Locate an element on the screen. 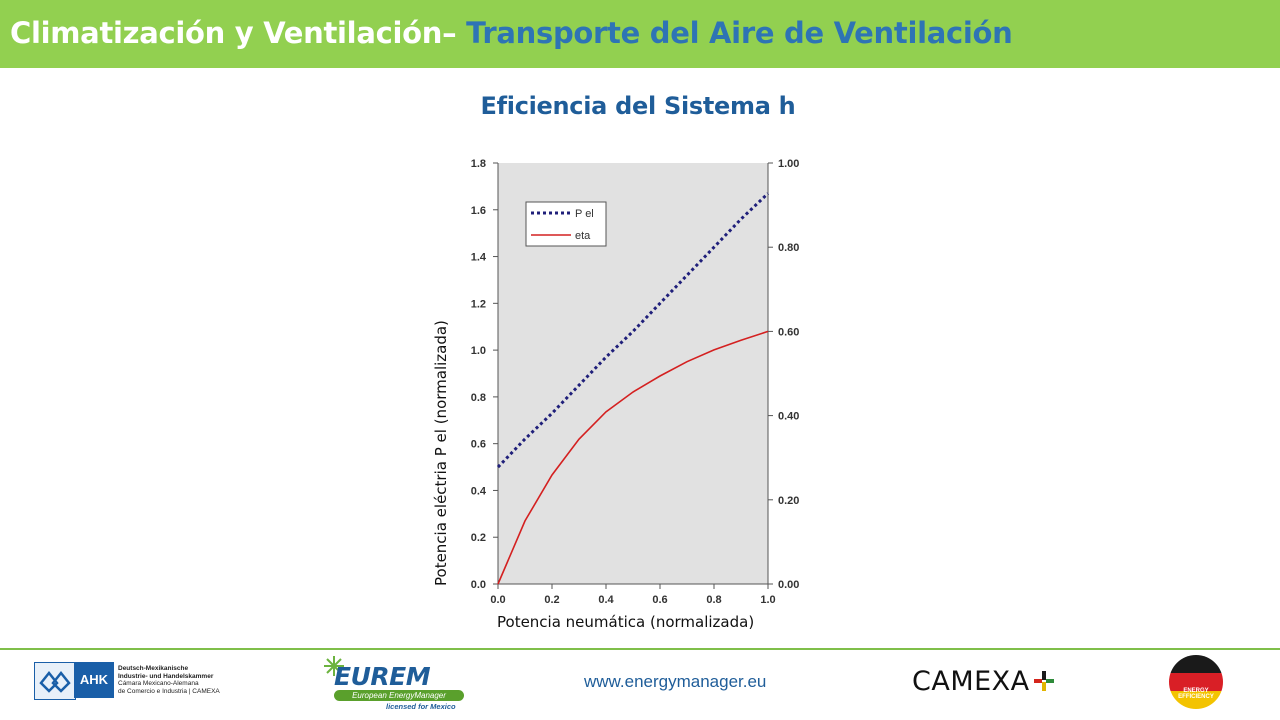 The image size is (1280, 720). x-tick-label: 0.2 is located at coordinates (551, 600).